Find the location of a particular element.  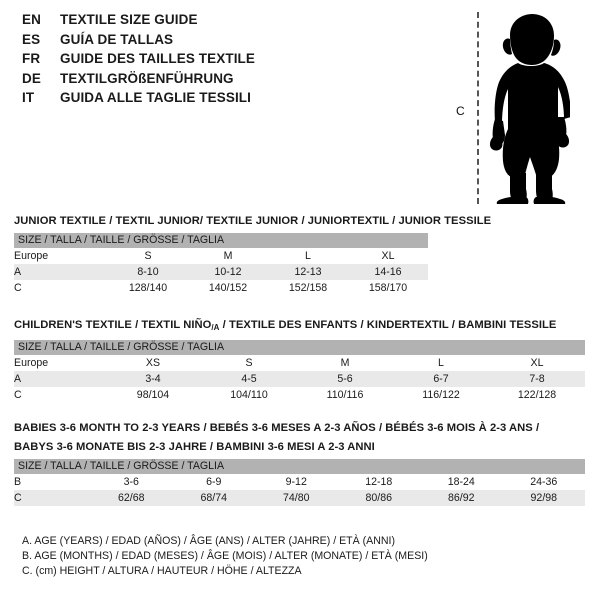

row-cell: 3-6 is located at coordinates (131, 482).